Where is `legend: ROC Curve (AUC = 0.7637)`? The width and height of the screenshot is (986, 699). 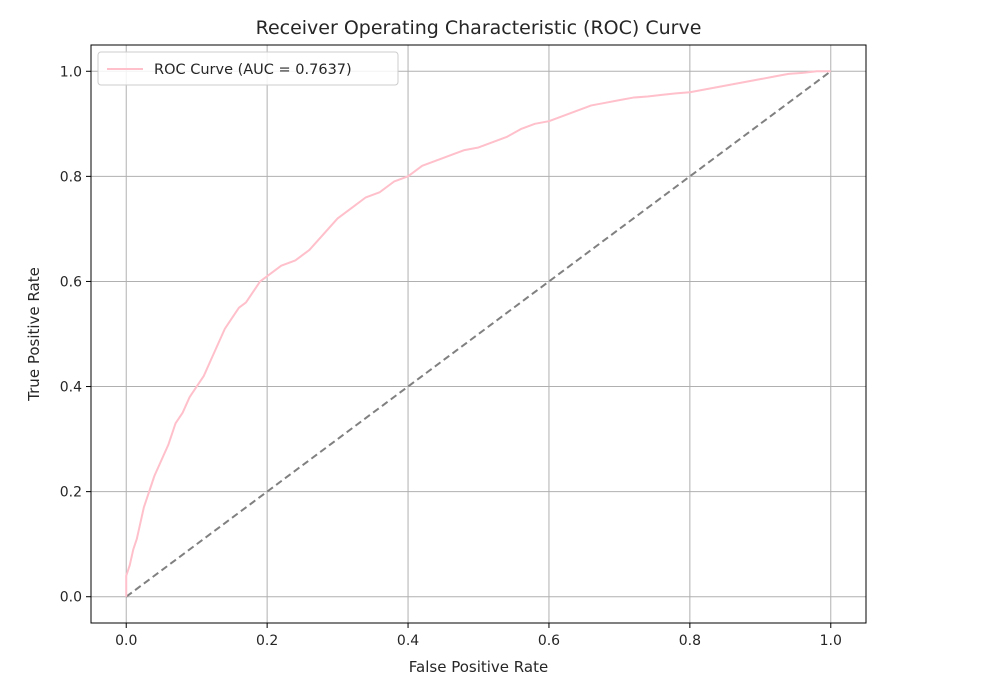
legend: ROC Curve (AUC = 0.7637) is located at coordinates (248, 68).